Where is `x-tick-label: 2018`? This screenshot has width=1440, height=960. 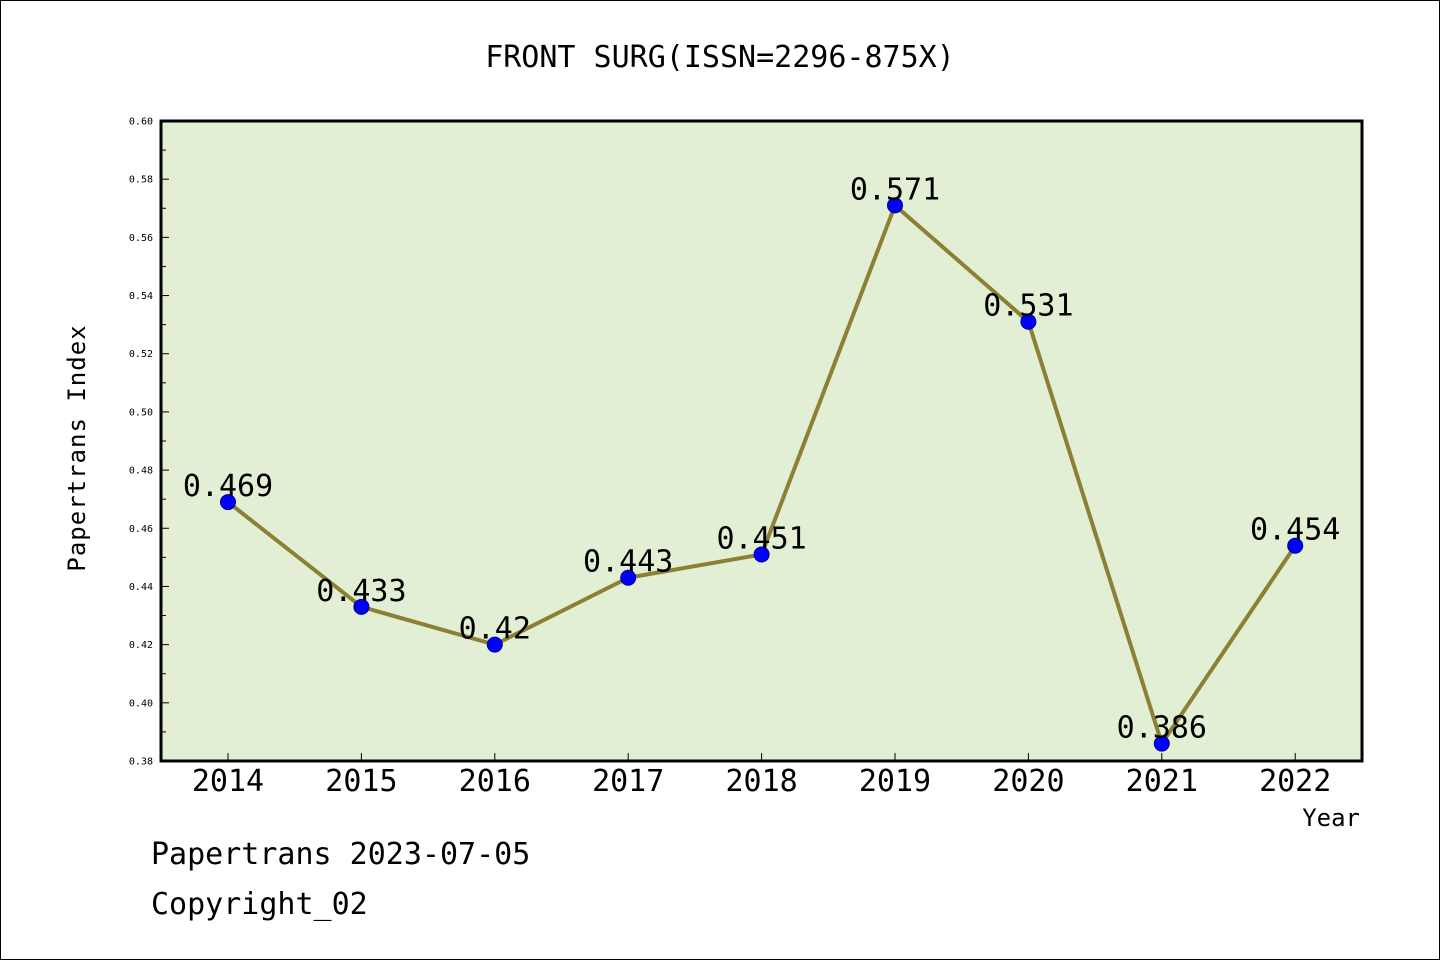 x-tick-label: 2018 is located at coordinates (761, 781).